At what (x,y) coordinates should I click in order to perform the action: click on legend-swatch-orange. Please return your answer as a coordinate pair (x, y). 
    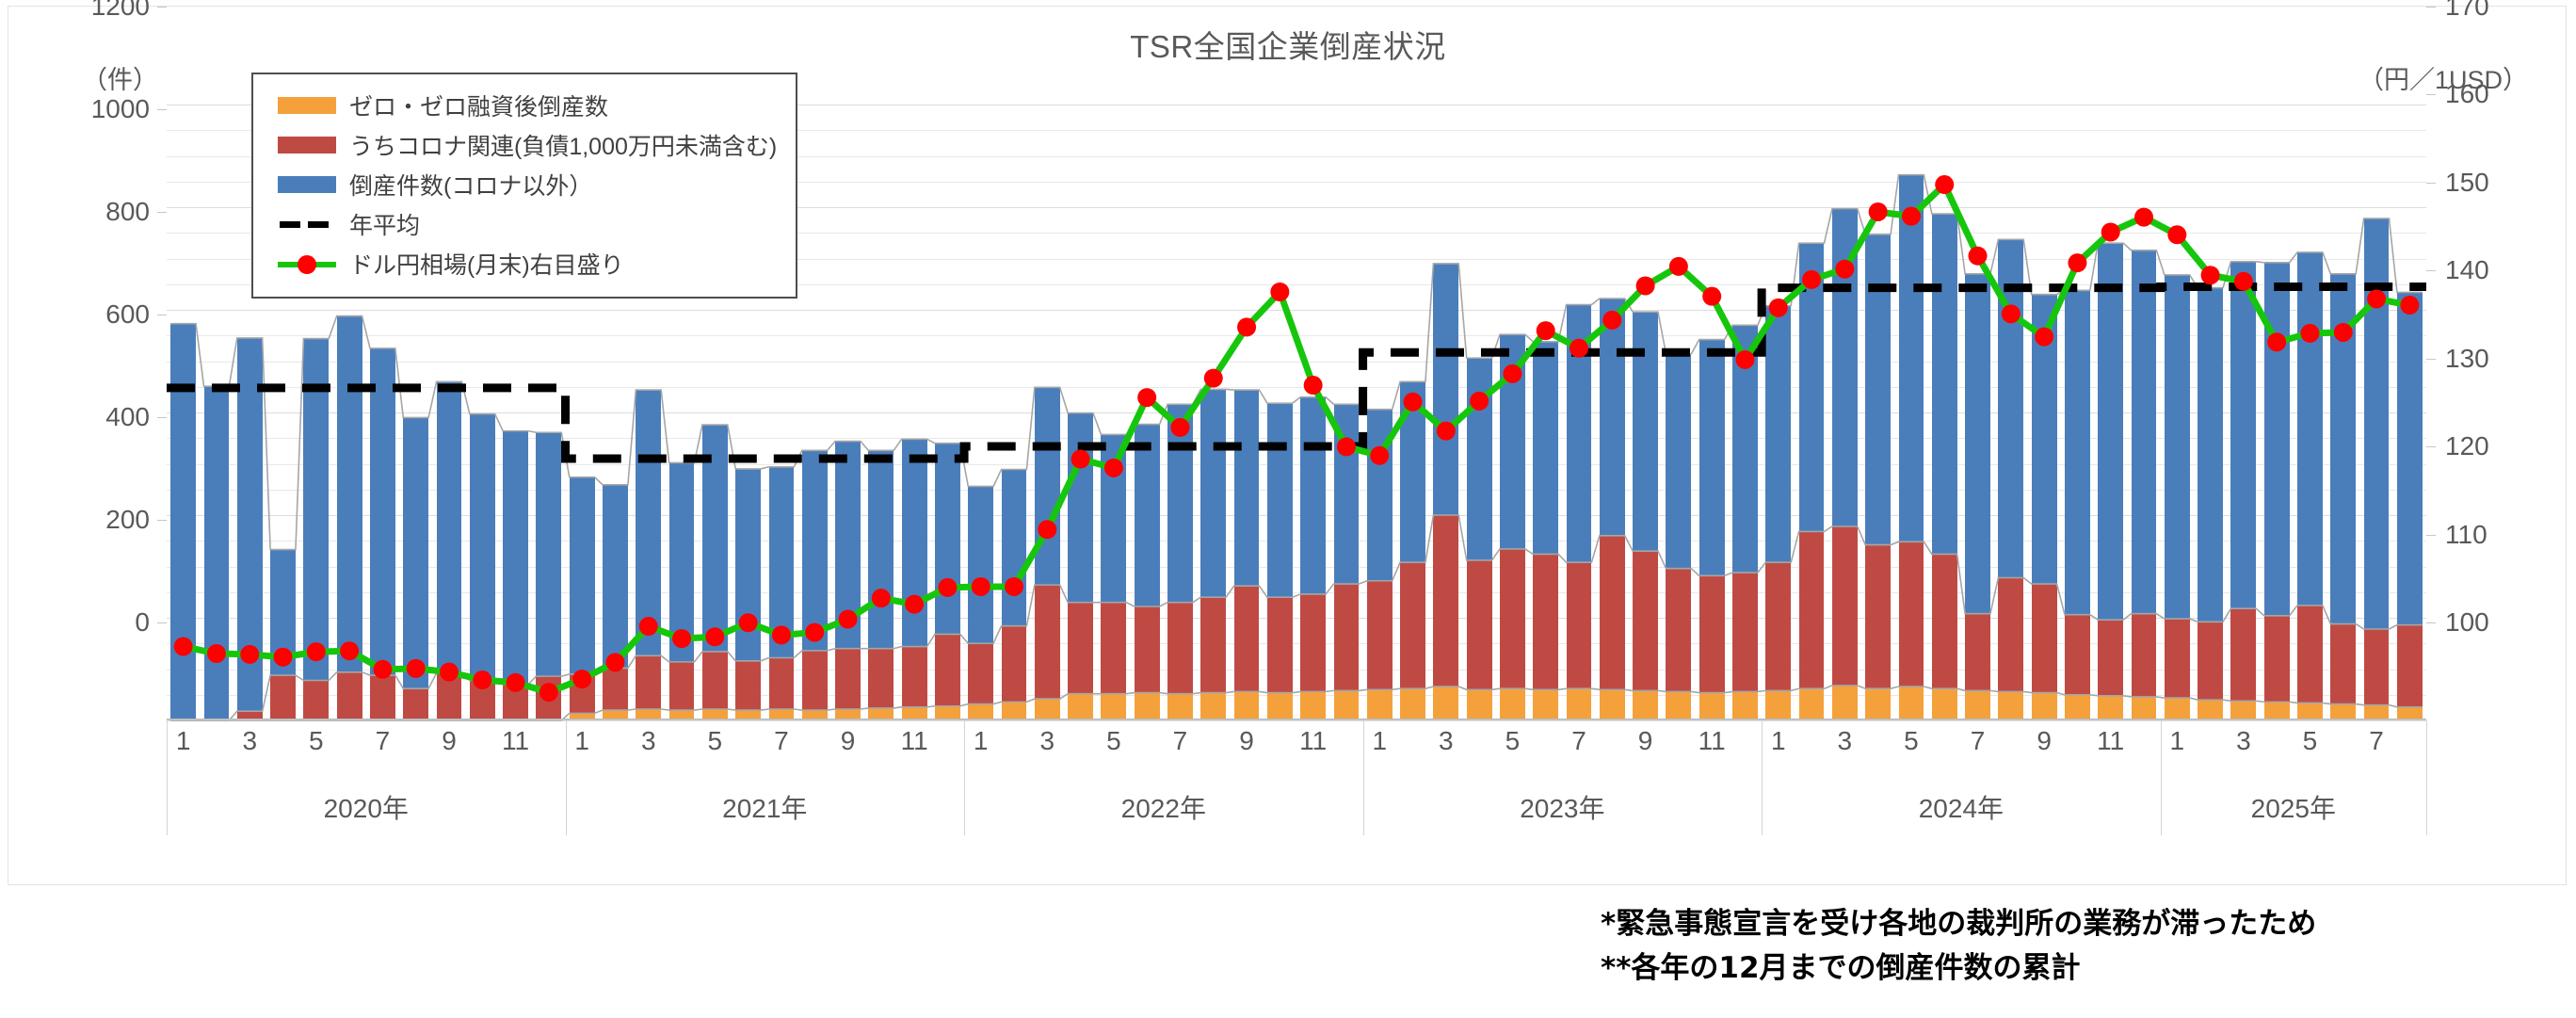
    Looking at the image, I should click on (307, 106).